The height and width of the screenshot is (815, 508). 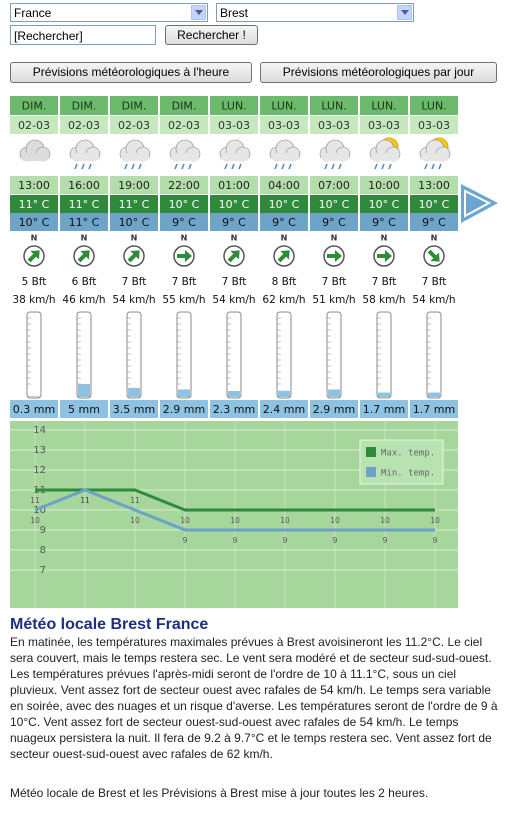 I want to click on y-tick-label: 7, so click(x=43, y=570).